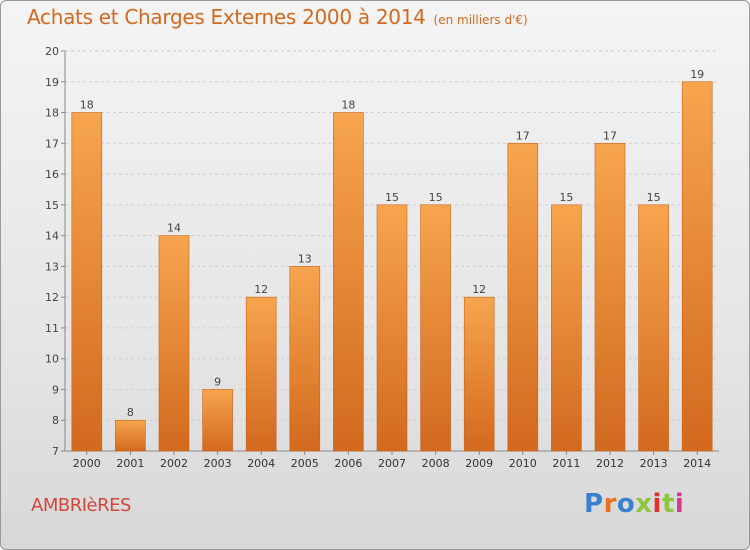 The height and width of the screenshot is (550, 750). What do you see at coordinates (217, 420) in the screenshot?
I see `bar-2003` at bounding box center [217, 420].